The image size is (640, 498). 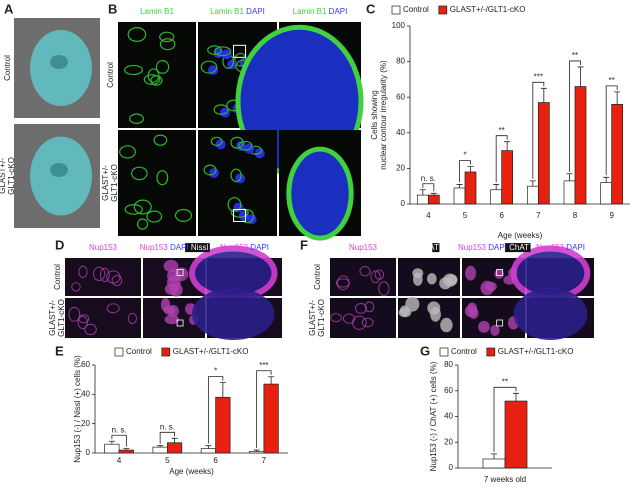 What do you see at coordinates (59, 62) in the screenshot?
I see `nucleolus` at bounding box center [59, 62].